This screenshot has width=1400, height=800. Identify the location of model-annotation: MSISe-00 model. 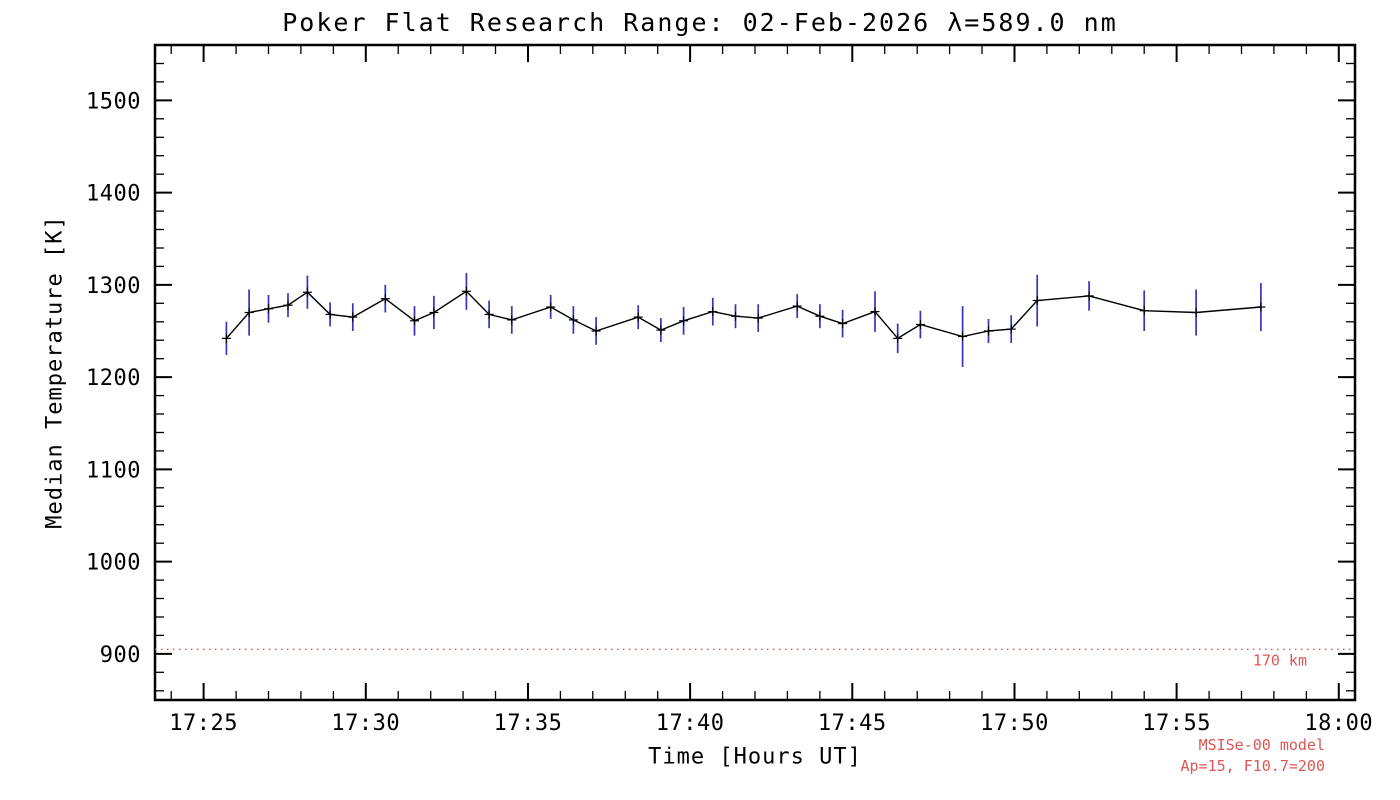
(1261, 745).